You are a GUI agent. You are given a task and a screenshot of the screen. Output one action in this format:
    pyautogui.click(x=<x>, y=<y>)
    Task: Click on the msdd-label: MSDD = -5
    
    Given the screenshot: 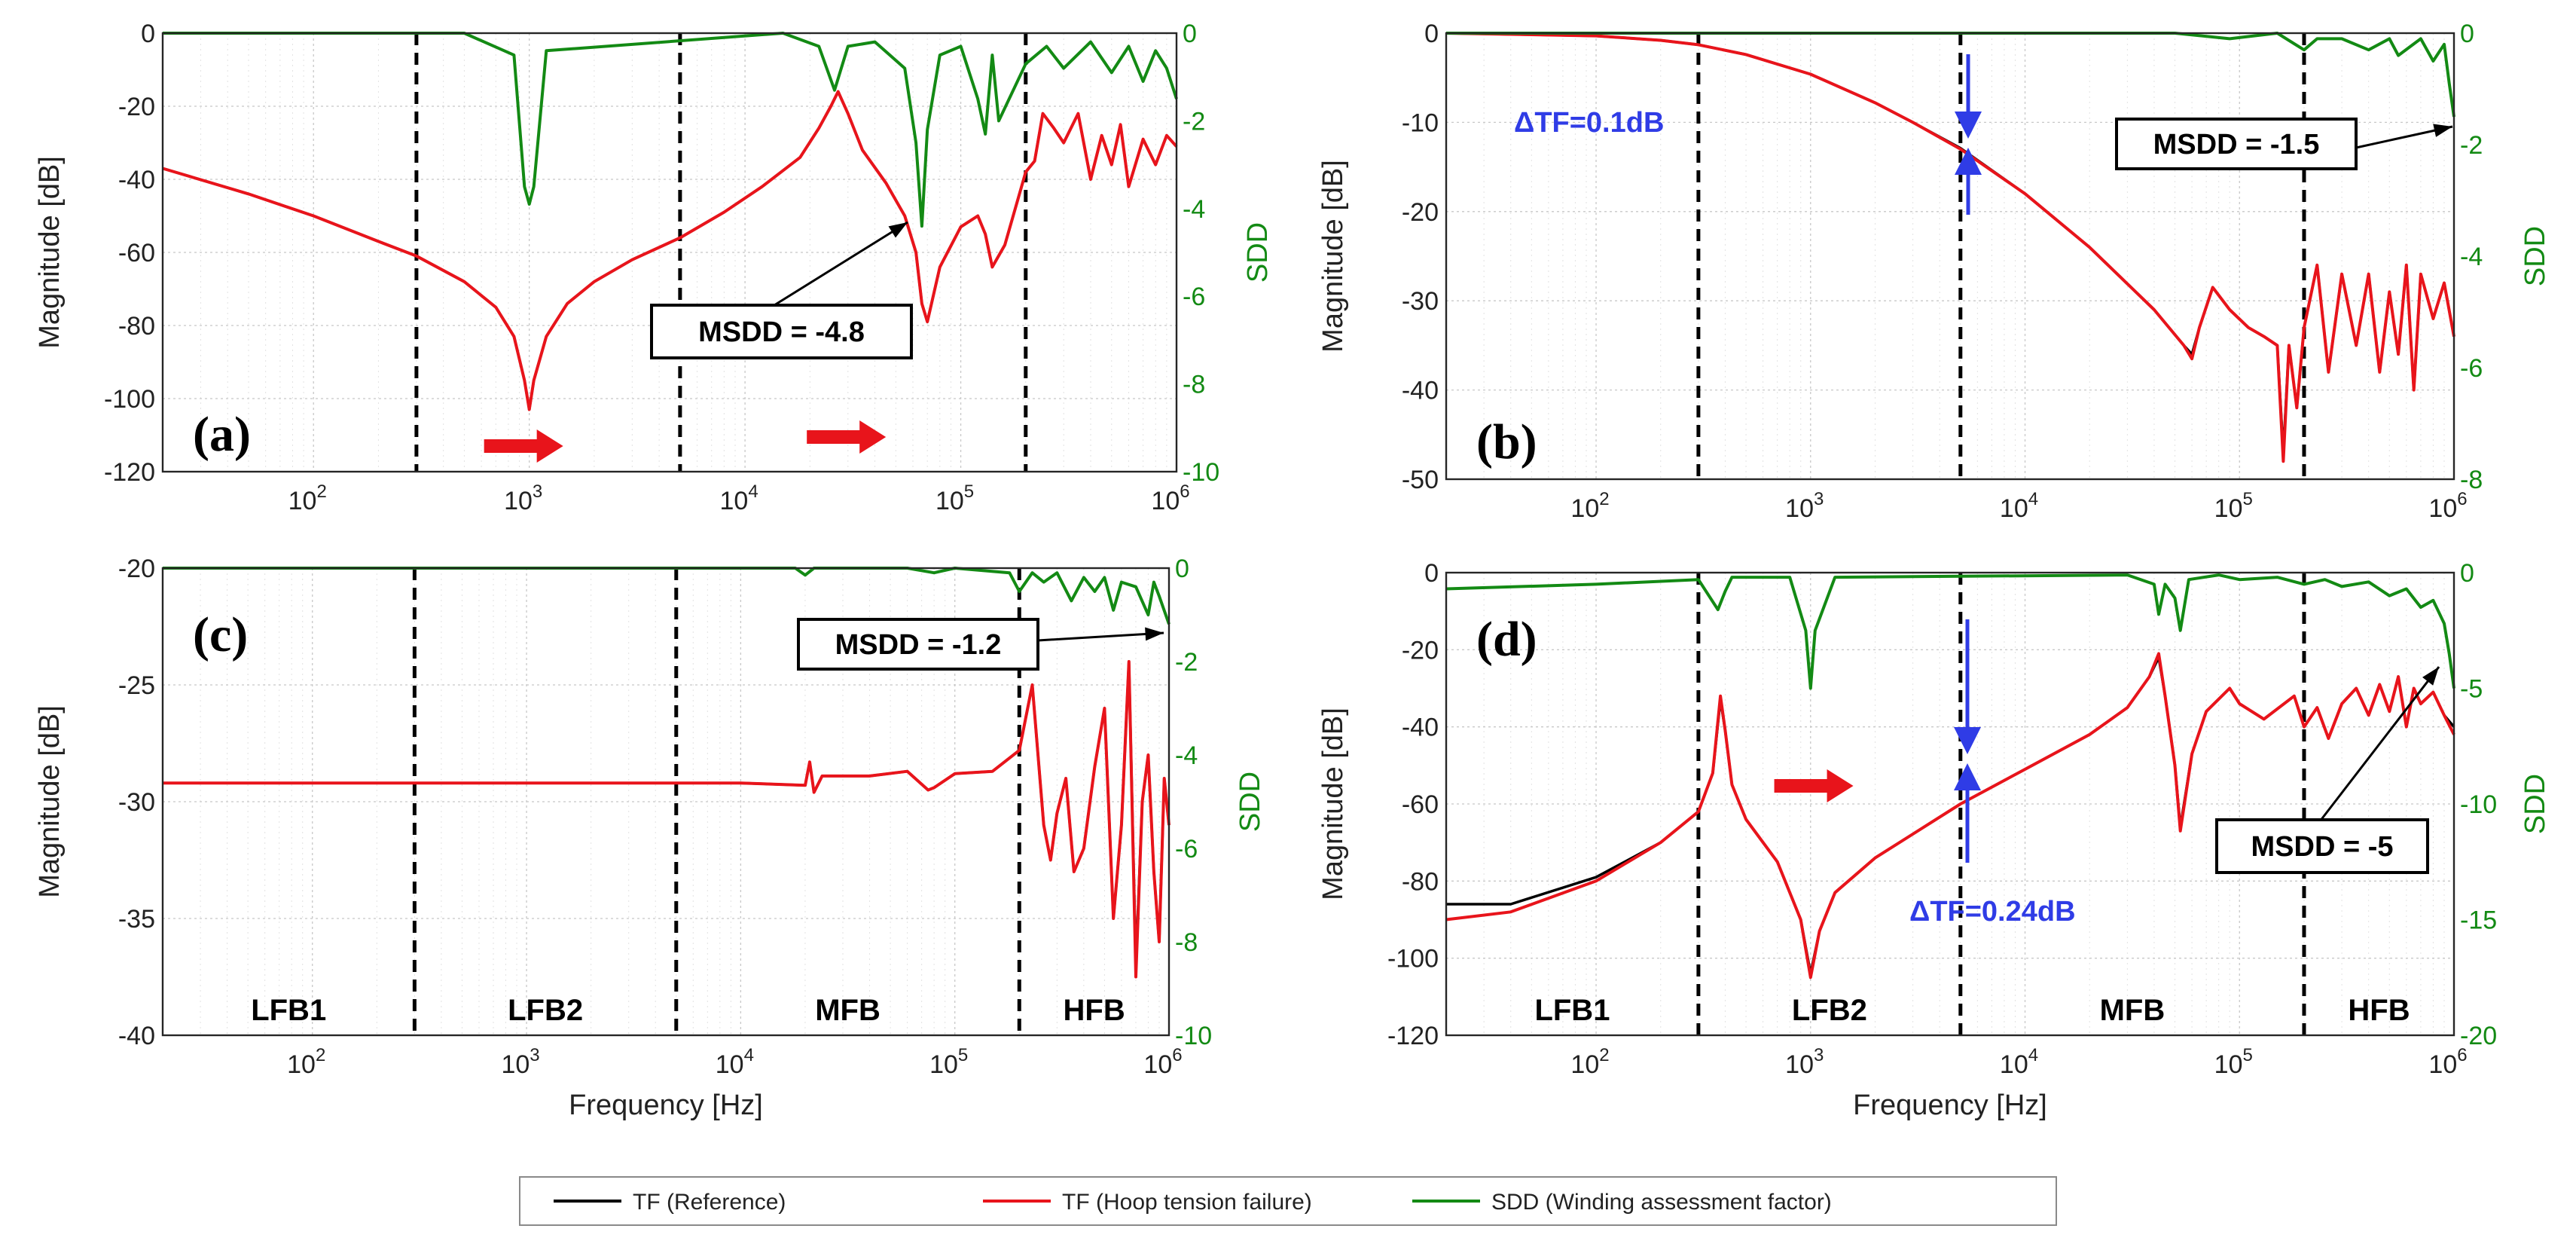 What is the action you would take?
    pyautogui.click(x=2323, y=847)
    